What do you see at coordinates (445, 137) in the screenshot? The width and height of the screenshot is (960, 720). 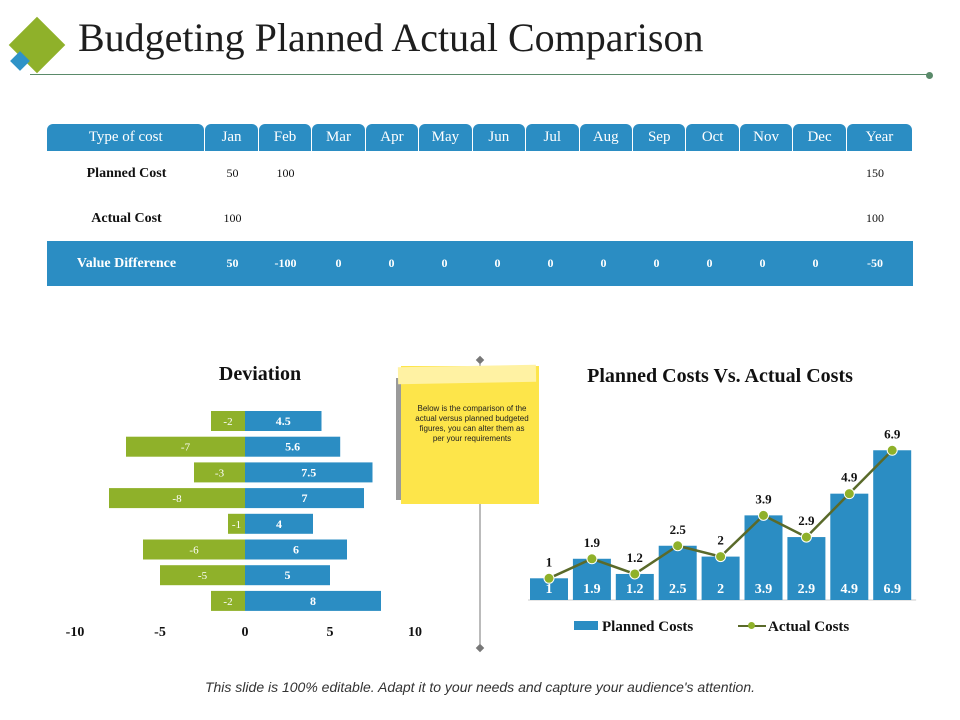 I see `header-may: May` at bounding box center [445, 137].